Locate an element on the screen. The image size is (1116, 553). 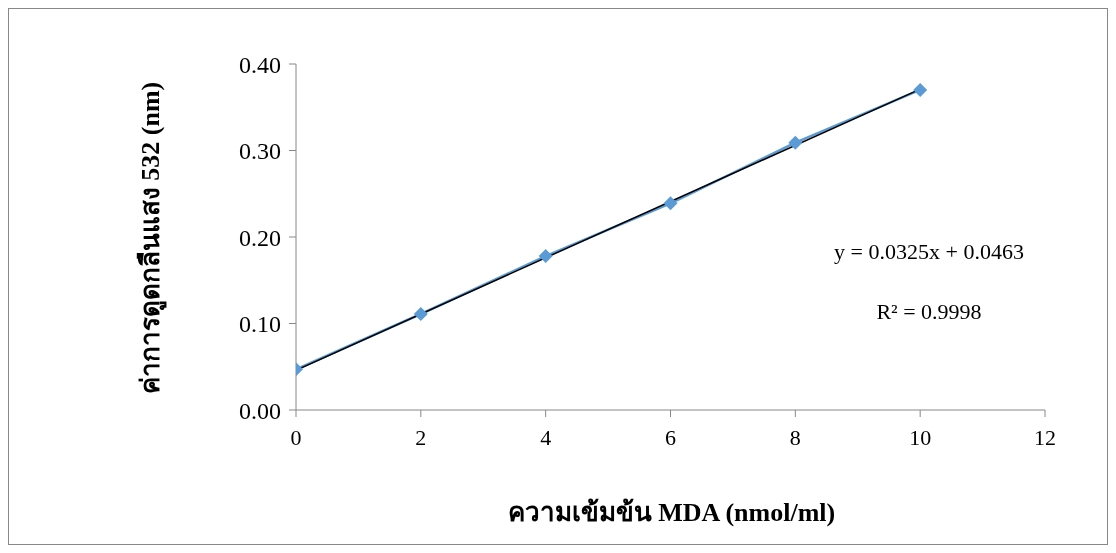
x-axis-title: ความเข้มข้น MDA (nmol/ml) is located at coordinates (671, 513).